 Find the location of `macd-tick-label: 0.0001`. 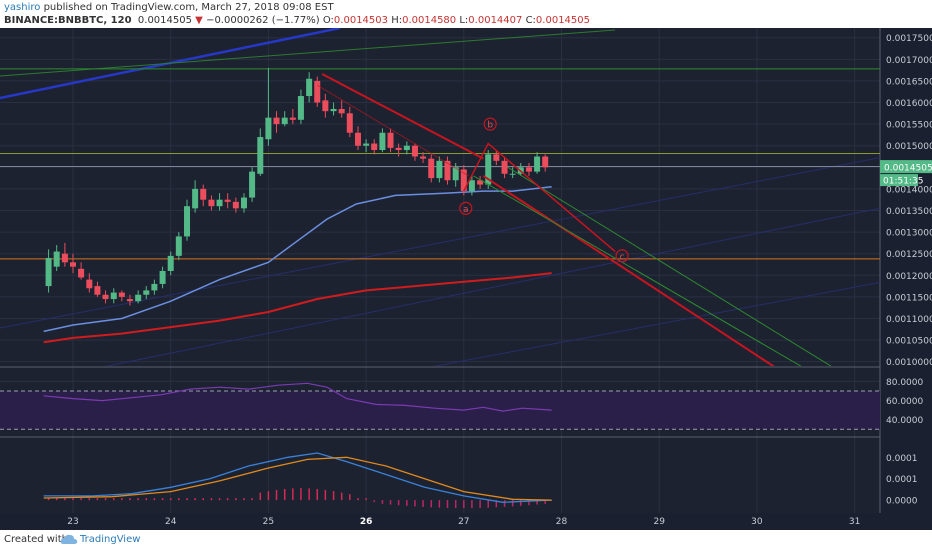

macd-tick-label: 0.0001 is located at coordinates (902, 459).